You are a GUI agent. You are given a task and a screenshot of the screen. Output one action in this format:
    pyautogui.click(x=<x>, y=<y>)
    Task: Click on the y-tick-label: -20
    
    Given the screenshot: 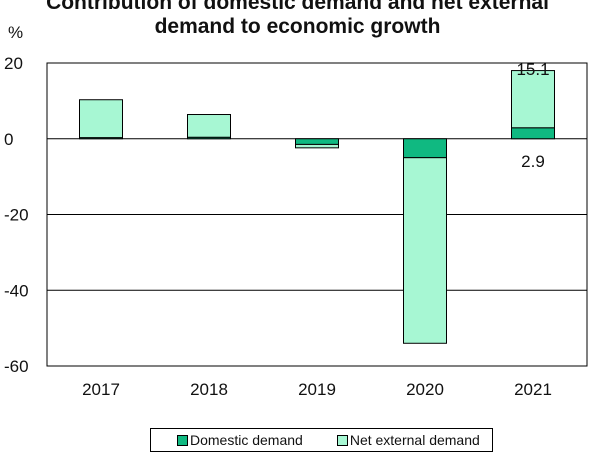 What is the action you would take?
    pyautogui.click(x=16, y=215)
    